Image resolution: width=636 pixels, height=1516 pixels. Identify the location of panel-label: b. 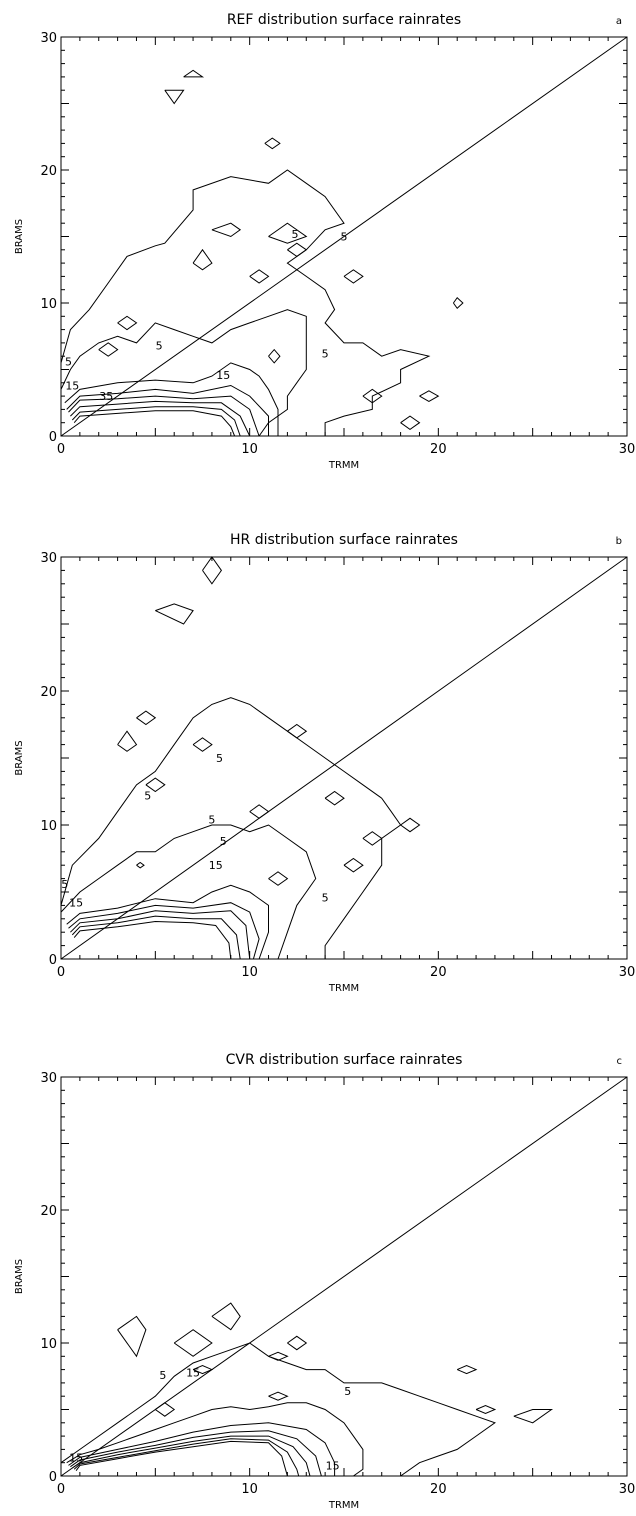
(619, 541).